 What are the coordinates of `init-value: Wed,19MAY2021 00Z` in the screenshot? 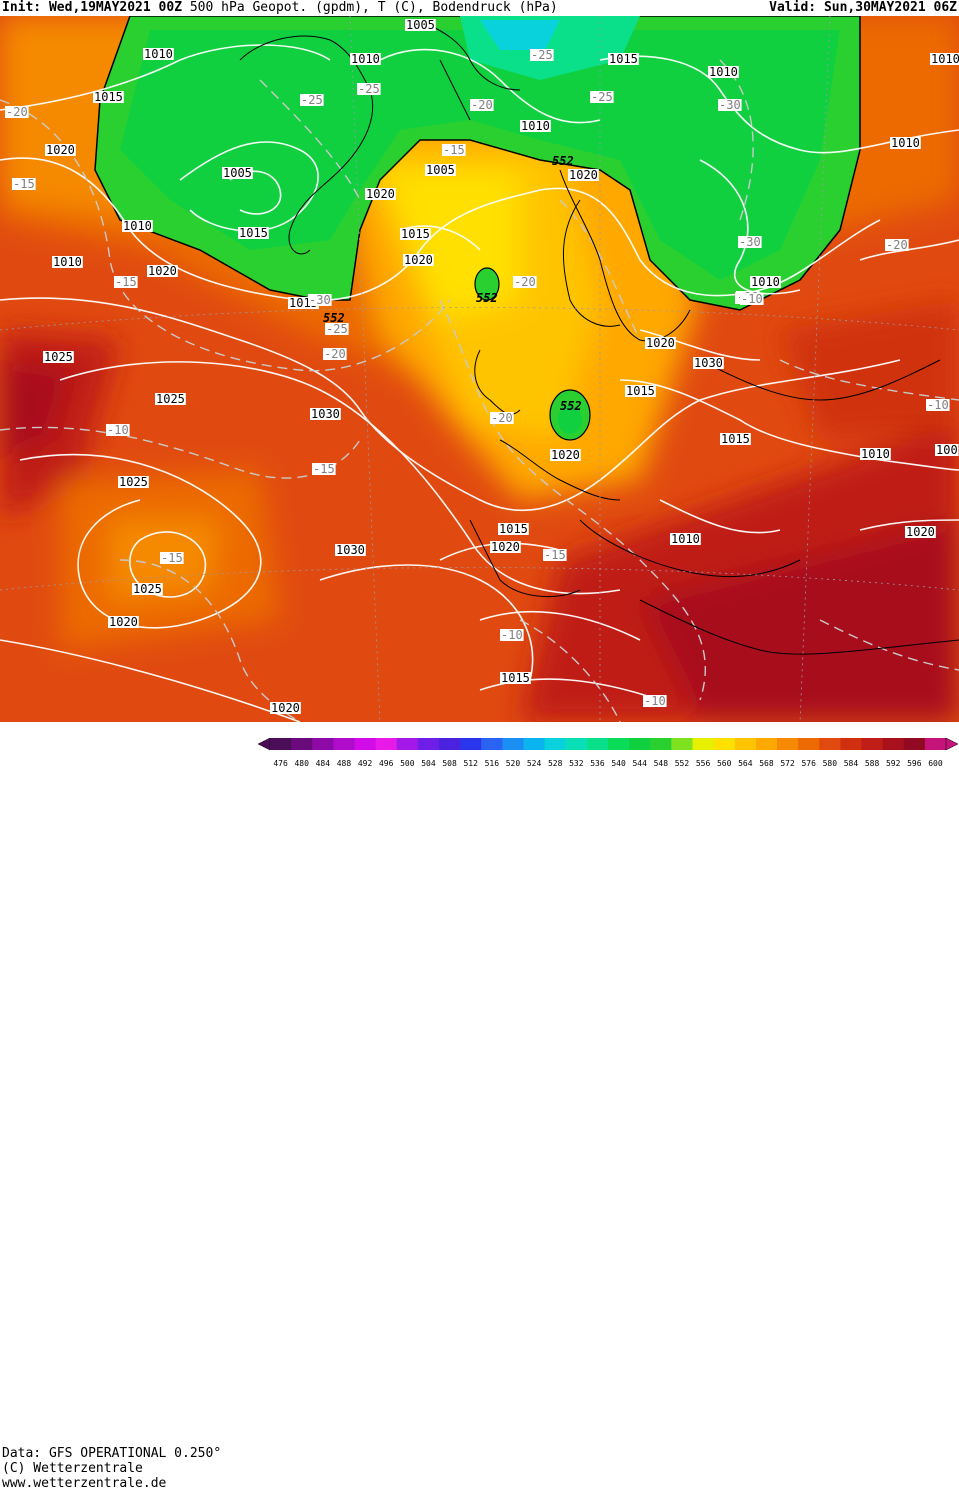 It's located at (115, 7).